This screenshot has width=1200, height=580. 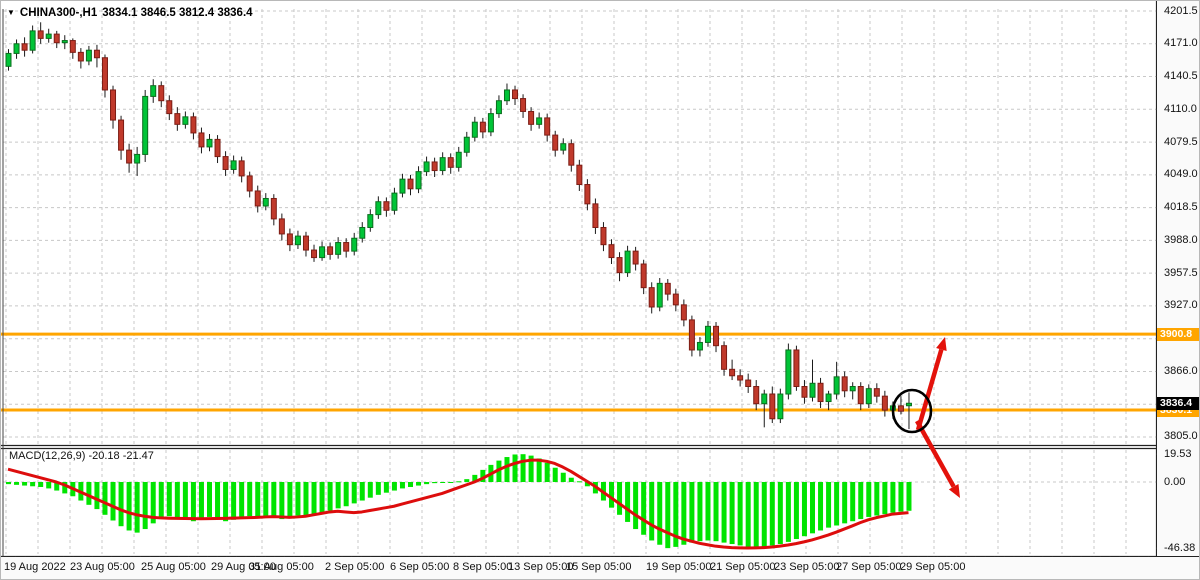 What do you see at coordinates (600, 568) in the screenshot?
I see `time-axis-background` at bounding box center [600, 568].